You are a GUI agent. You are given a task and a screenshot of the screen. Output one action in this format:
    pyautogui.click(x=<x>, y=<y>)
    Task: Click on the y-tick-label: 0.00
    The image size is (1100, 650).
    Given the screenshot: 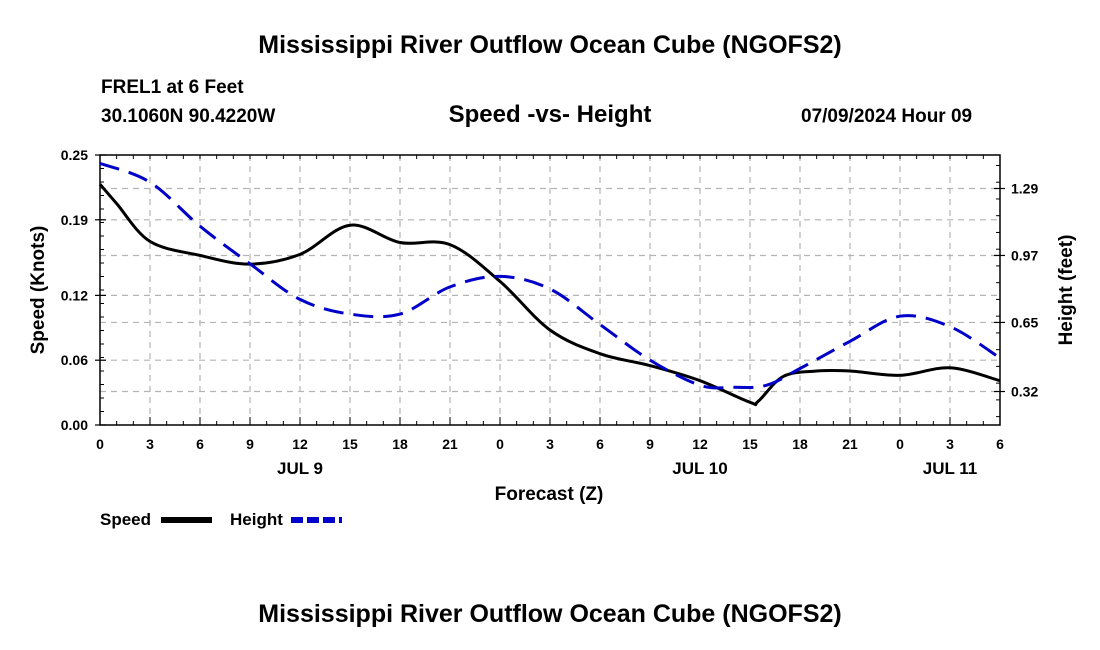 What is the action you would take?
    pyautogui.click(x=74, y=425)
    